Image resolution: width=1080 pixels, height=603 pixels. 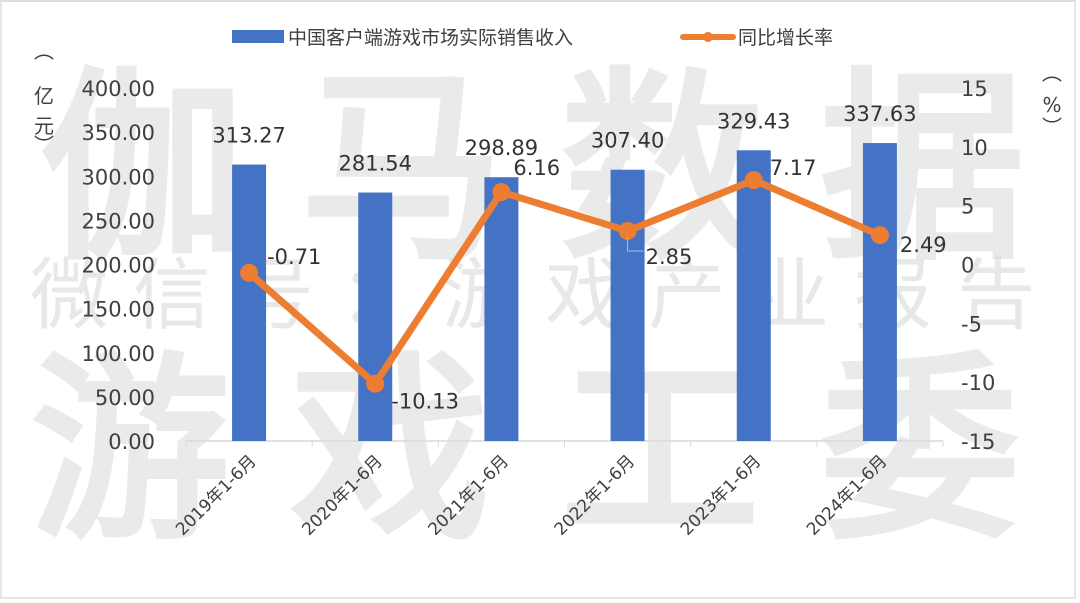 What do you see at coordinates (1052, 73) in the screenshot?
I see `right-unit-char: ︵` at bounding box center [1052, 73].